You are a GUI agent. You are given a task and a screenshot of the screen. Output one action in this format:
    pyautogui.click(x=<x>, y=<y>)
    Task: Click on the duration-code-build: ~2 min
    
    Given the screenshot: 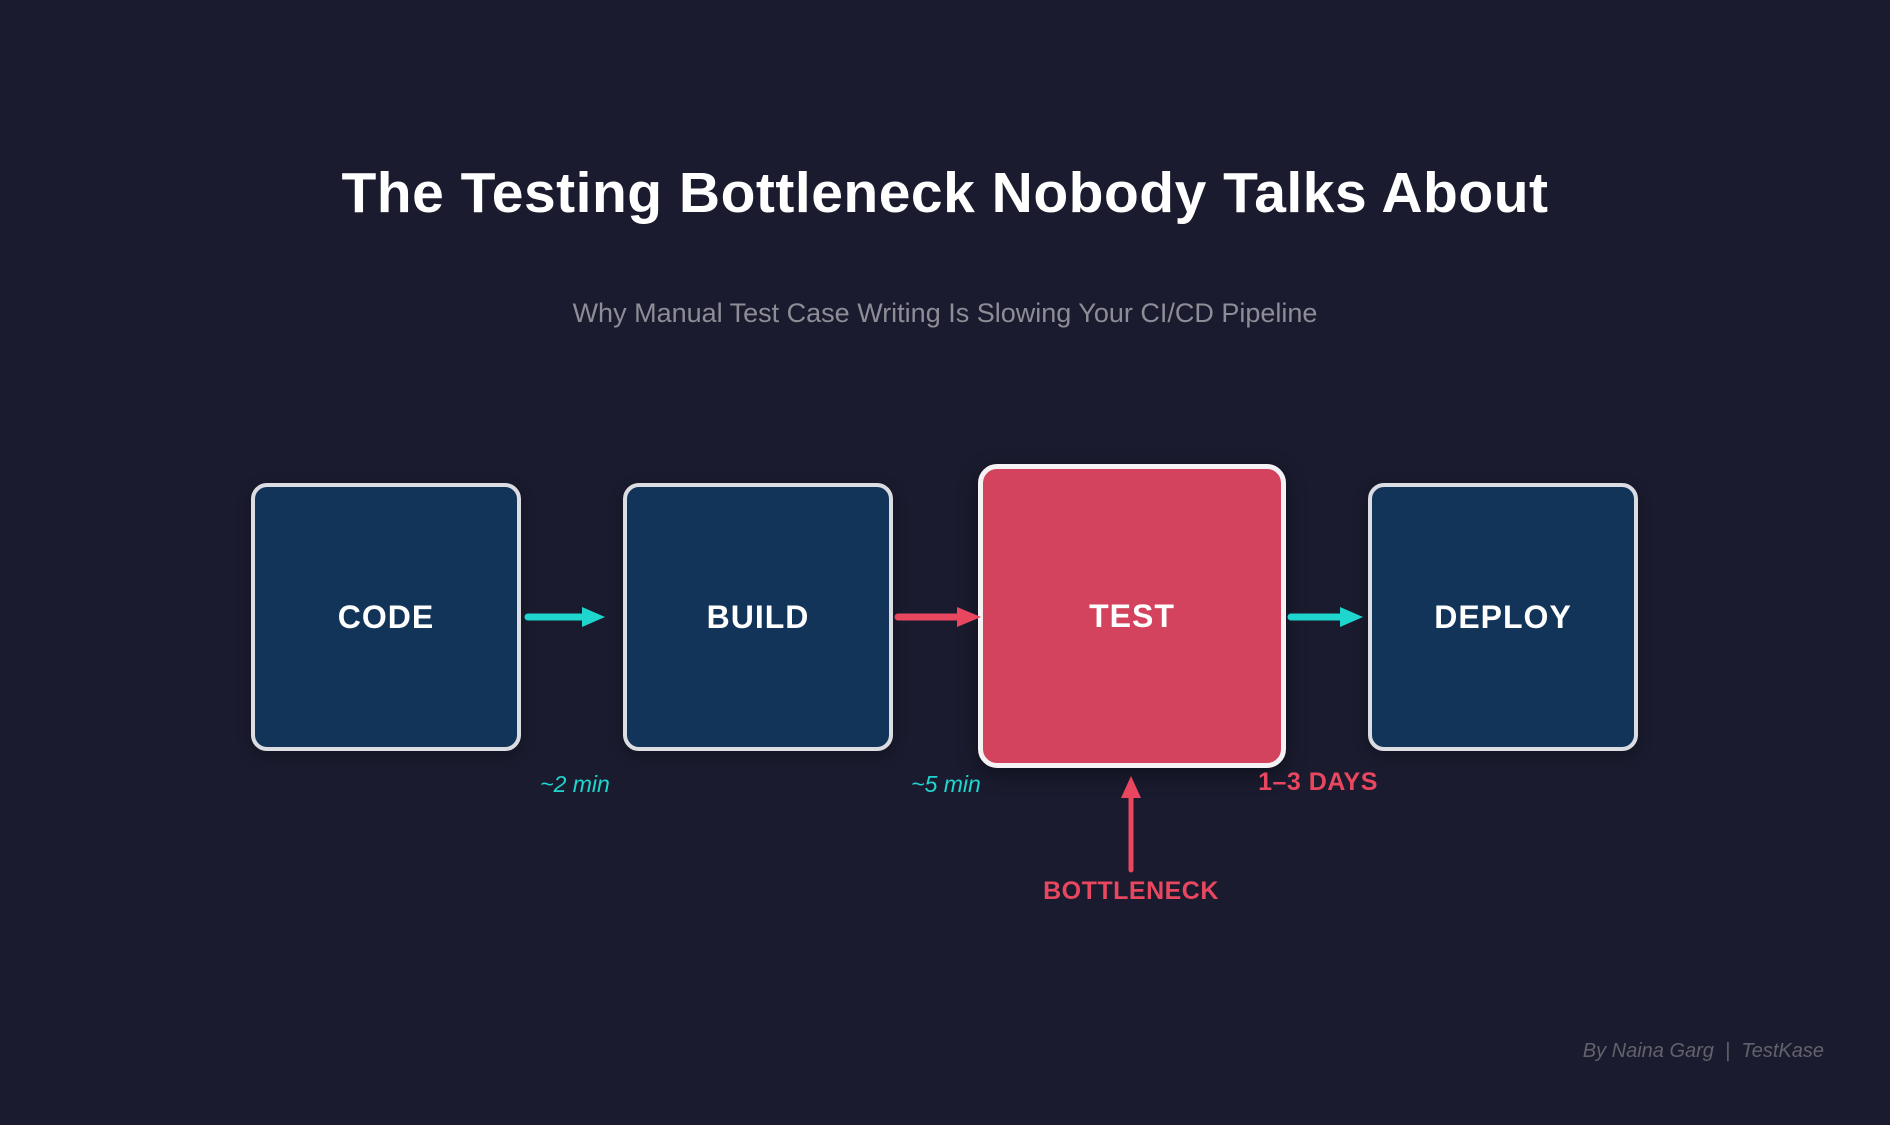 What is the action you would take?
    pyautogui.click(x=575, y=784)
    